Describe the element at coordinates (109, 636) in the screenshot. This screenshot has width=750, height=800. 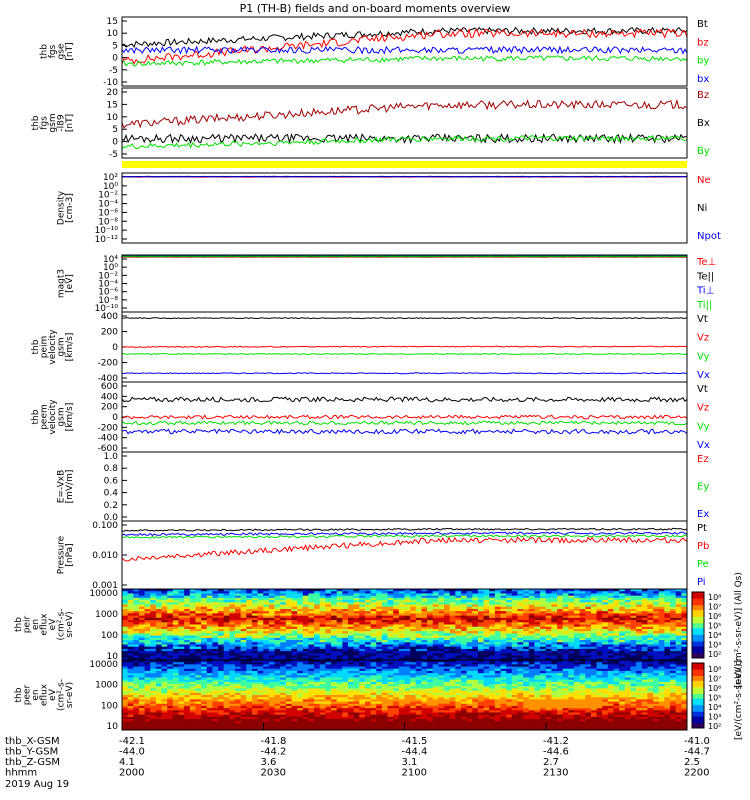
I see `y-tick-label: 100` at that location.